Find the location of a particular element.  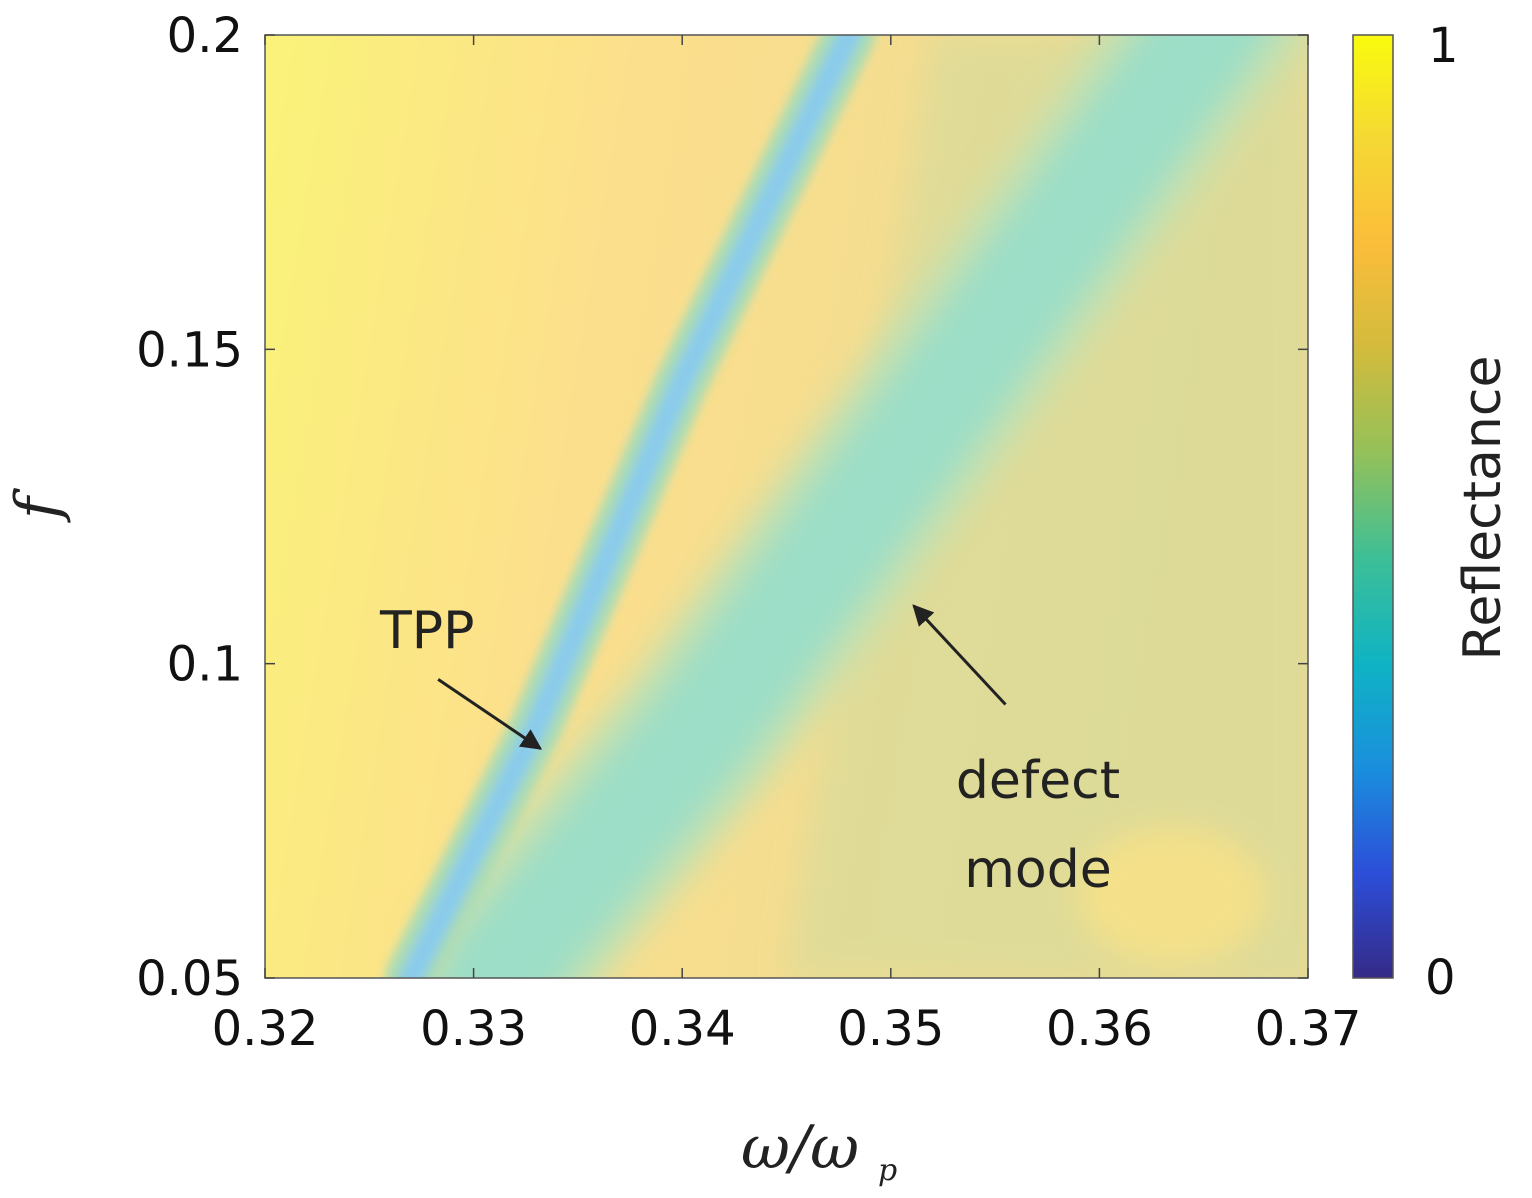

colorbar-gradient is located at coordinates (1373, 506).